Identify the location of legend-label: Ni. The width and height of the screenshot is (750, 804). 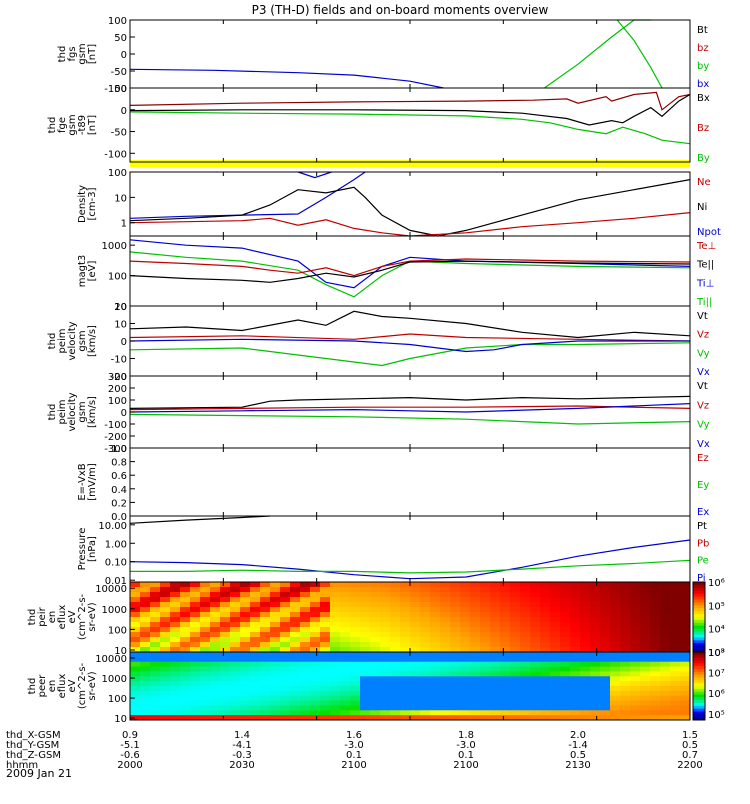
(702, 207).